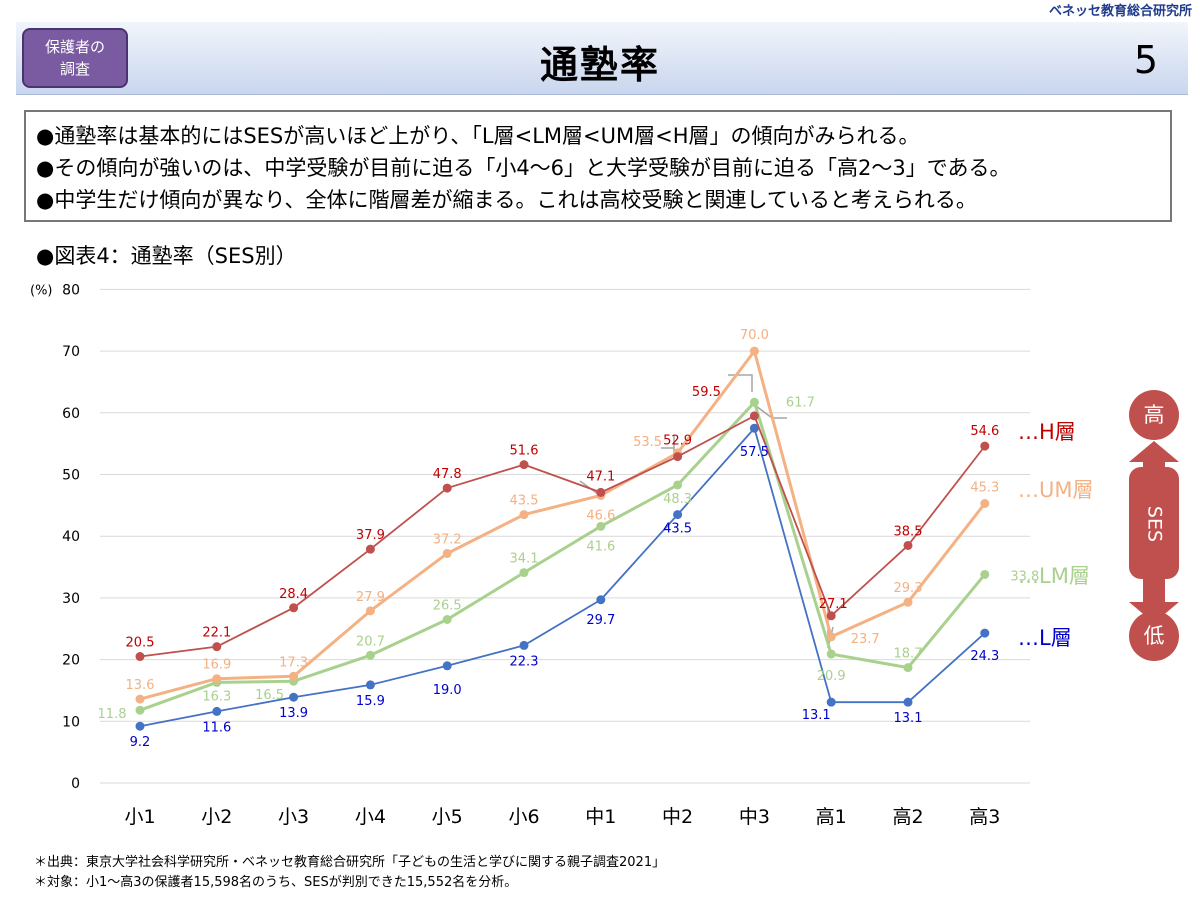  Describe the element at coordinates (754, 452) in the screenshot. I see `data-label: 57.5` at that location.